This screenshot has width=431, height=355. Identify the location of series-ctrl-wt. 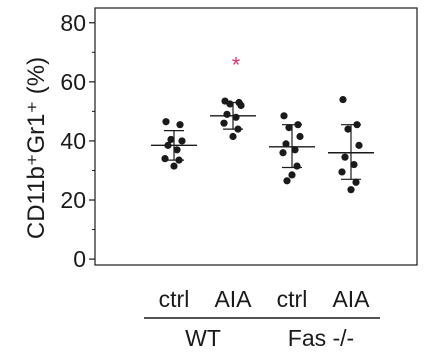
(174, 144).